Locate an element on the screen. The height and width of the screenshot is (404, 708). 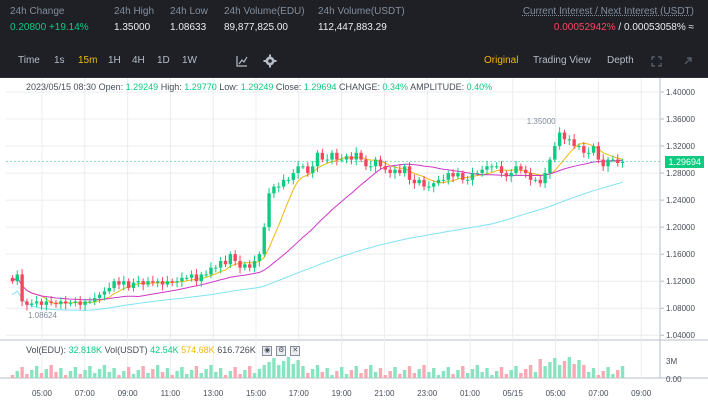
time-axis-label: 11:00 is located at coordinates (171, 393).